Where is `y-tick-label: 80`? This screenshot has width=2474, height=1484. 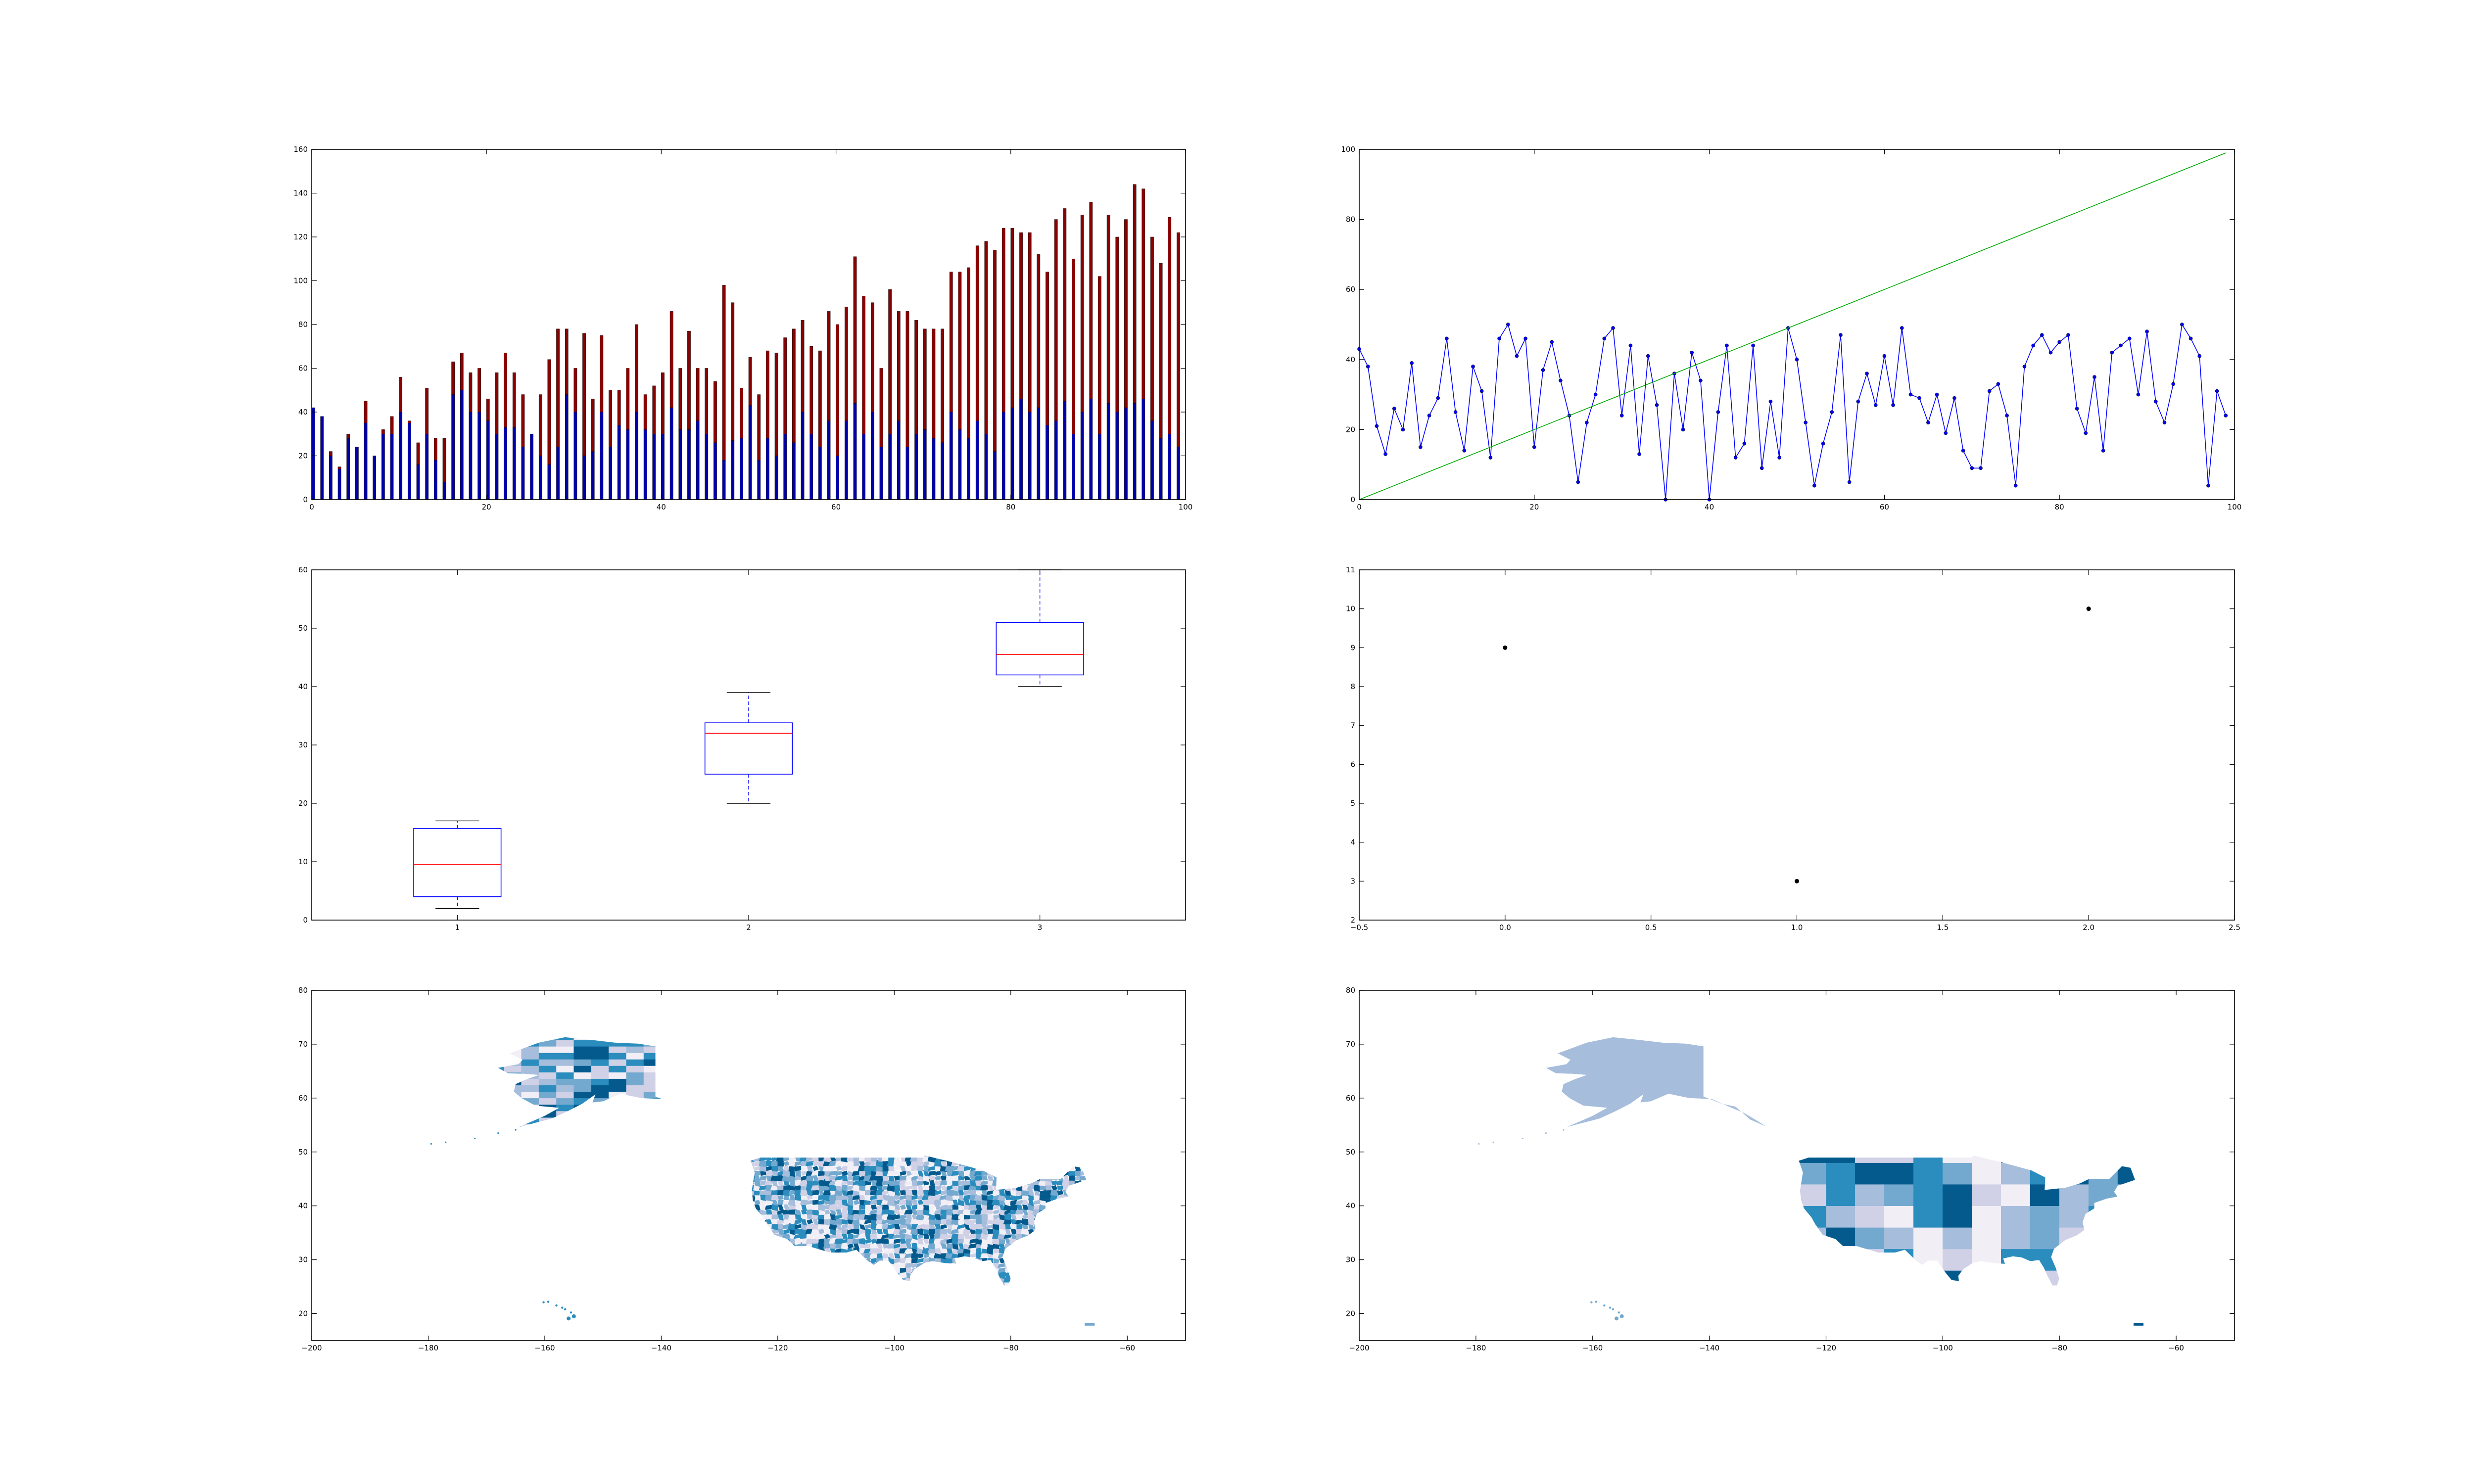
y-tick-label: 80 is located at coordinates (303, 324).